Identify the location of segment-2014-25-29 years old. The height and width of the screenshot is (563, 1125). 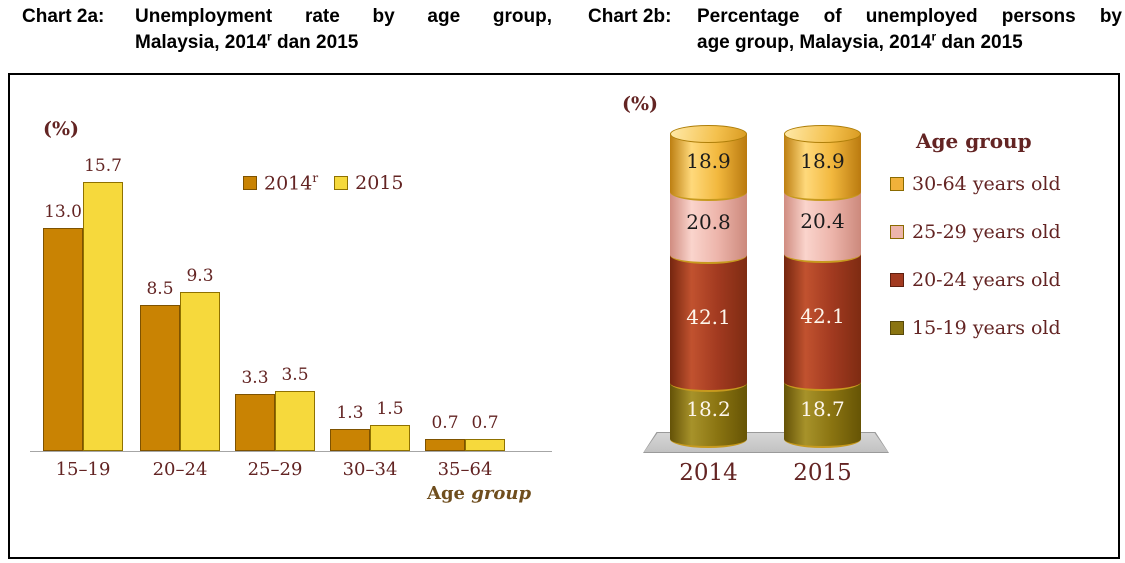
(708, 228).